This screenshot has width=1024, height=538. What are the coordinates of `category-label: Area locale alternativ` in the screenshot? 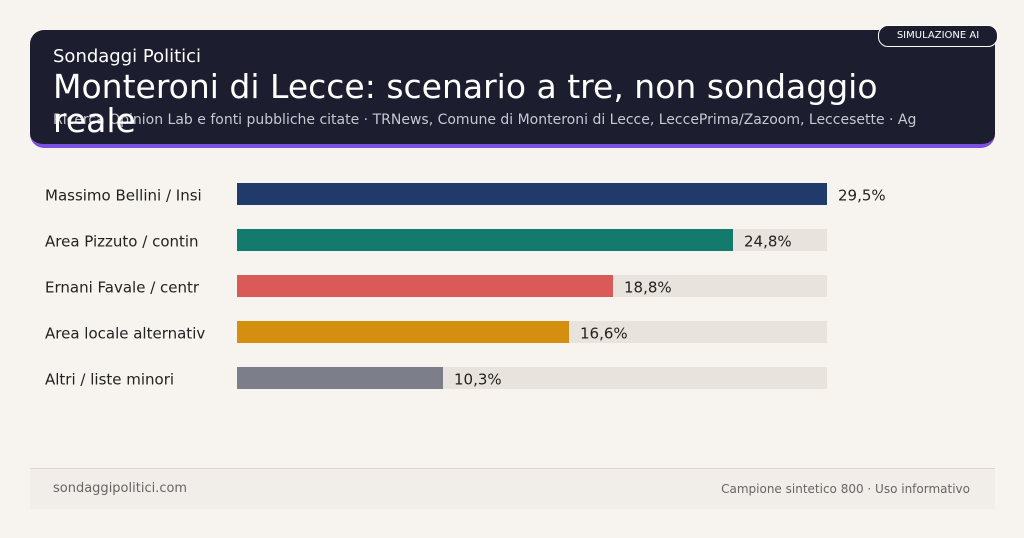 It's located at (125, 334).